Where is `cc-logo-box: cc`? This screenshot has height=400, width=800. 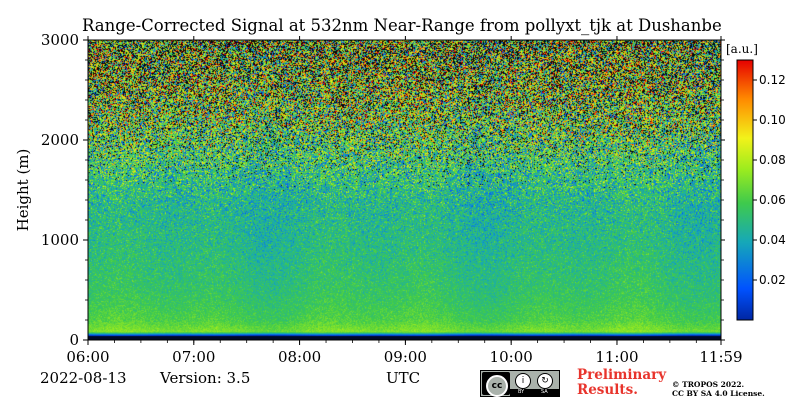 cc-logo-box: cc is located at coordinates (496, 384).